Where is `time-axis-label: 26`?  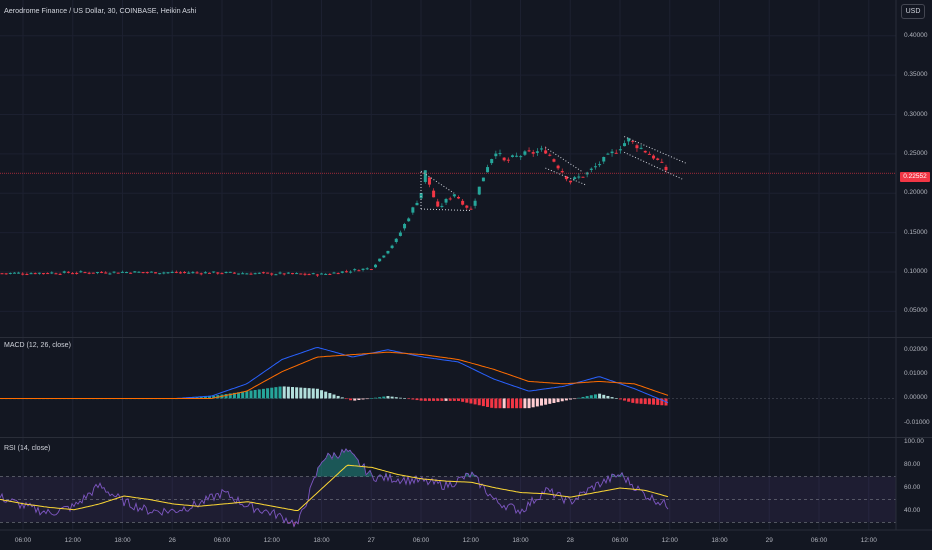
time-axis-label: 26 is located at coordinates (172, 540).